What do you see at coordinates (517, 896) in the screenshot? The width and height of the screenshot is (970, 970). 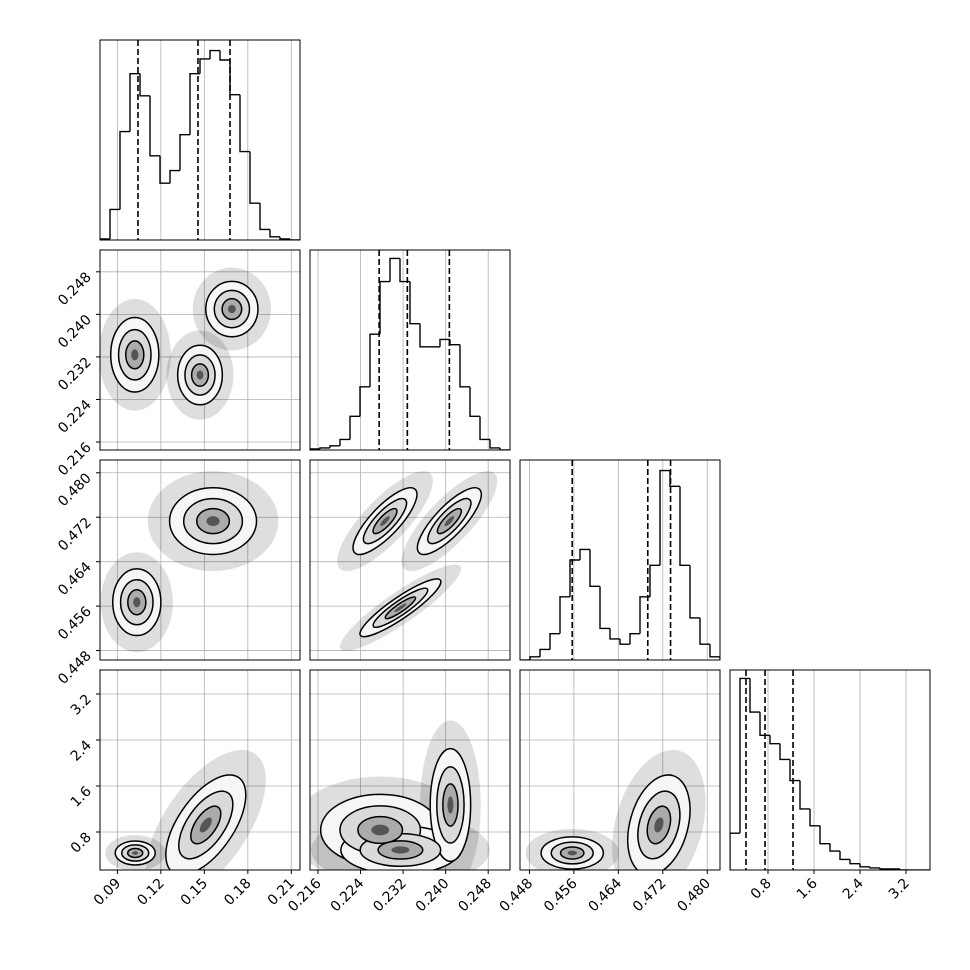 I see `x-tick-label: 0.448` at bounding box center [517, 896].